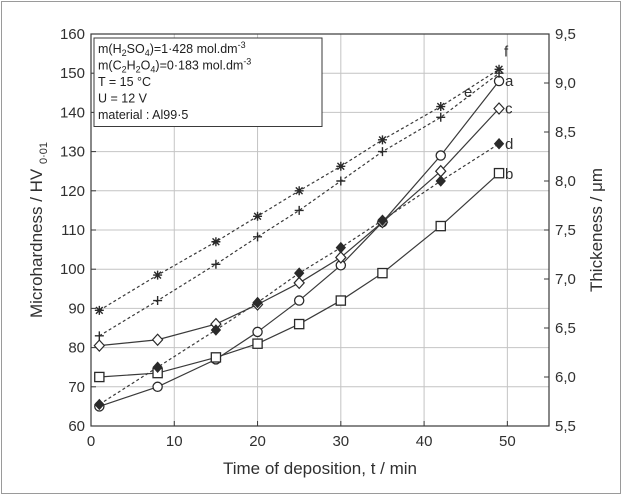 This screenshot has height=497, width=624. I want to click on y-left-tick-label: 100, so click(72, 269).